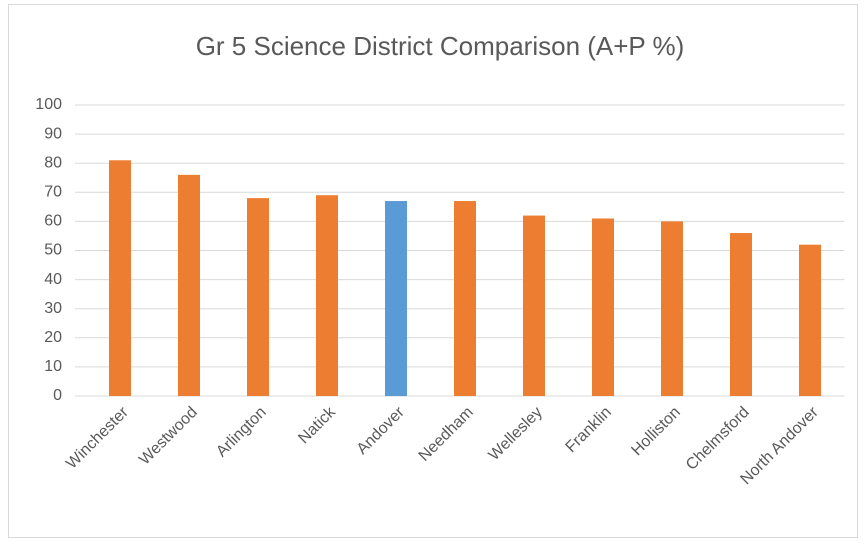 The width and height of the screenshot is (865, 548). Describe the element at coordinates (53, 162) in the screenshot. I see `y-tick-label: 80` at that location.